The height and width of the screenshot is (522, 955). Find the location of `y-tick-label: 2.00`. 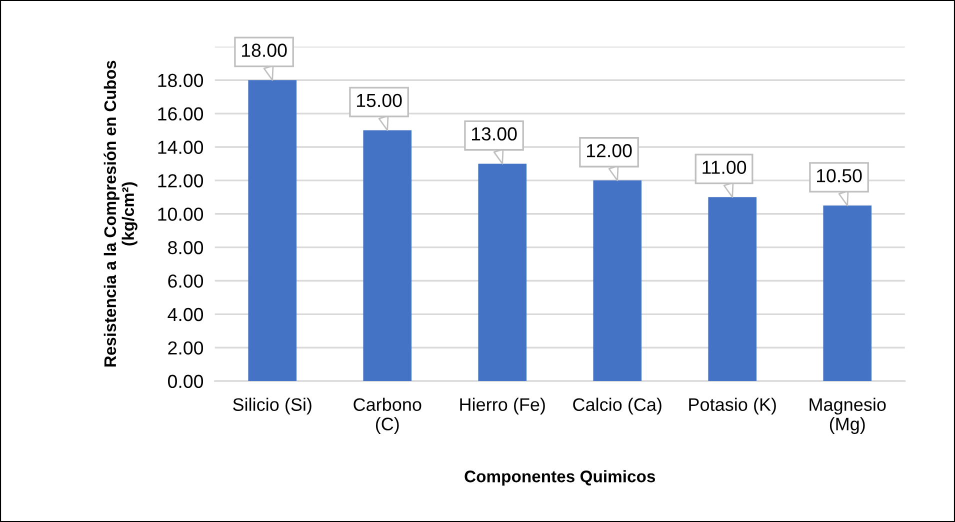

y-tick-label: 2.00 is located at coordinates (186, 348).